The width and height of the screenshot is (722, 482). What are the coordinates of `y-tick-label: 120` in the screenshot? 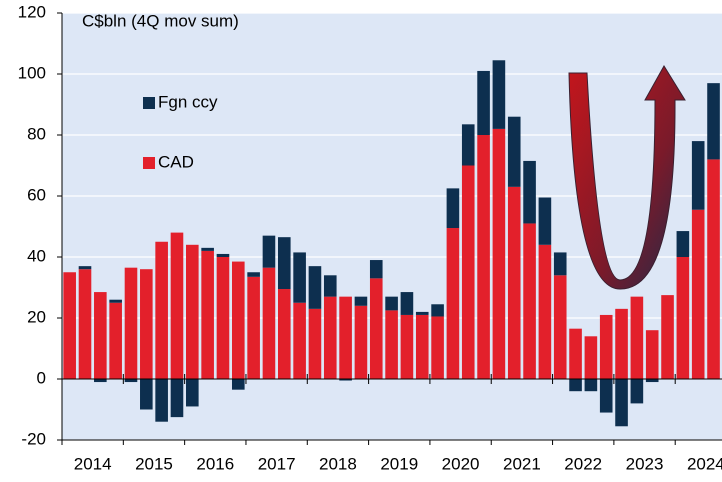 It's located at (32, 11).